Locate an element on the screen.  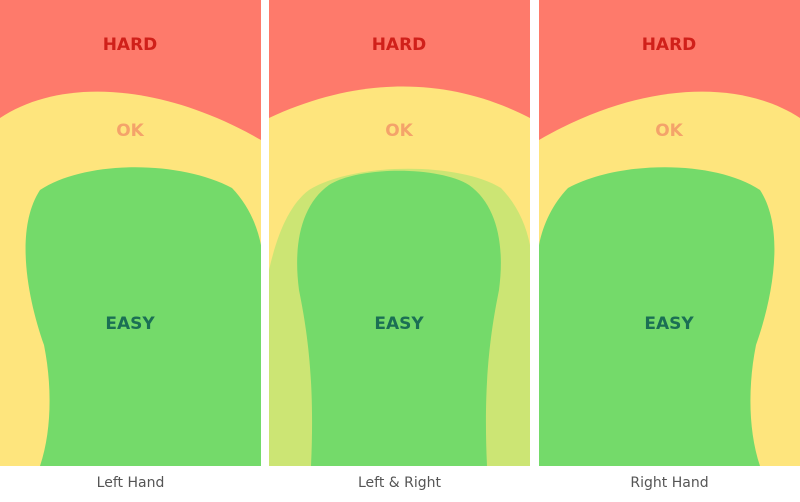
caption-left-right: Left & Right is located at coordinates (399, 483).